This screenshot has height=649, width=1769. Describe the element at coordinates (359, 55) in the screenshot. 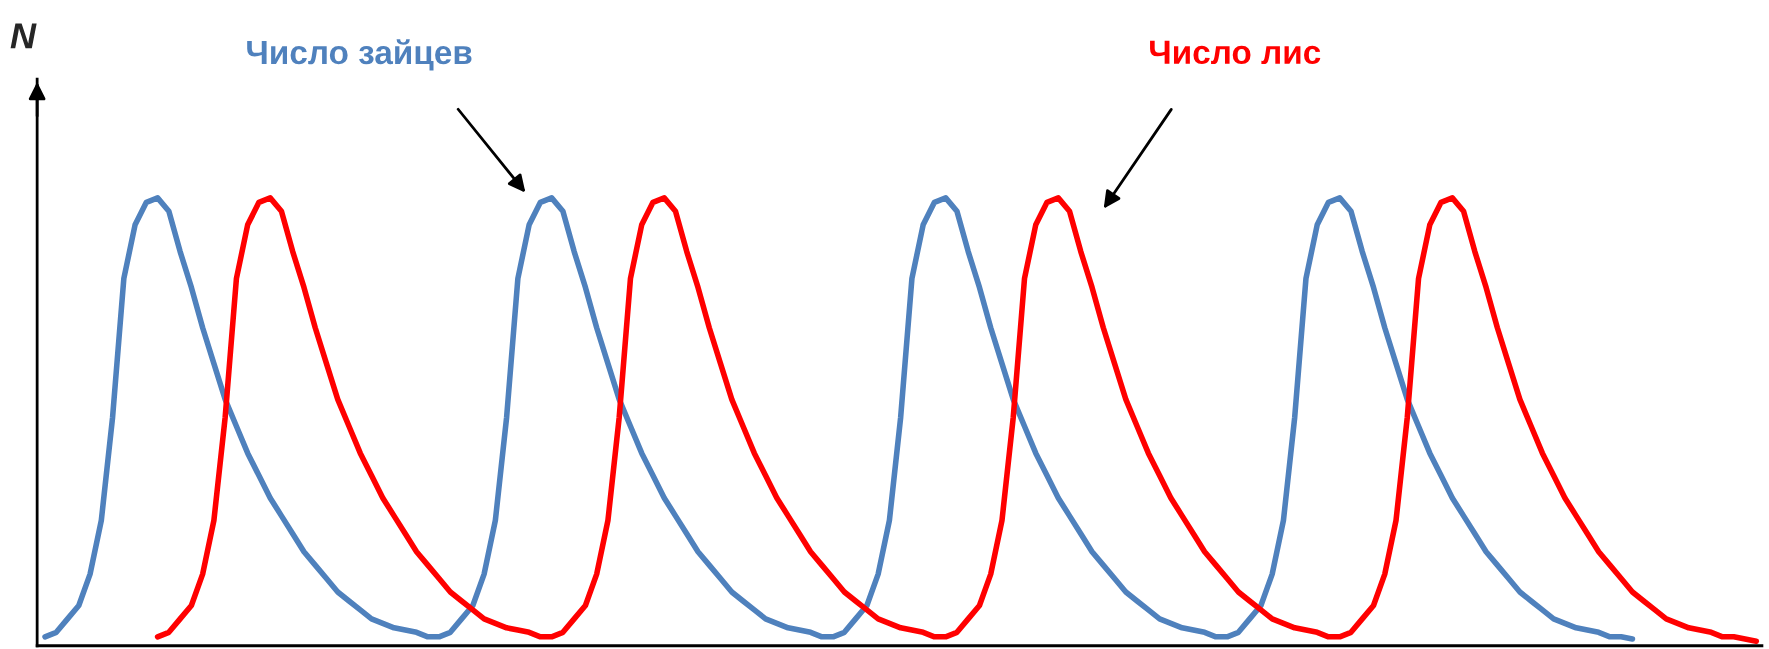

I see `text: Число зайцев` at that location.